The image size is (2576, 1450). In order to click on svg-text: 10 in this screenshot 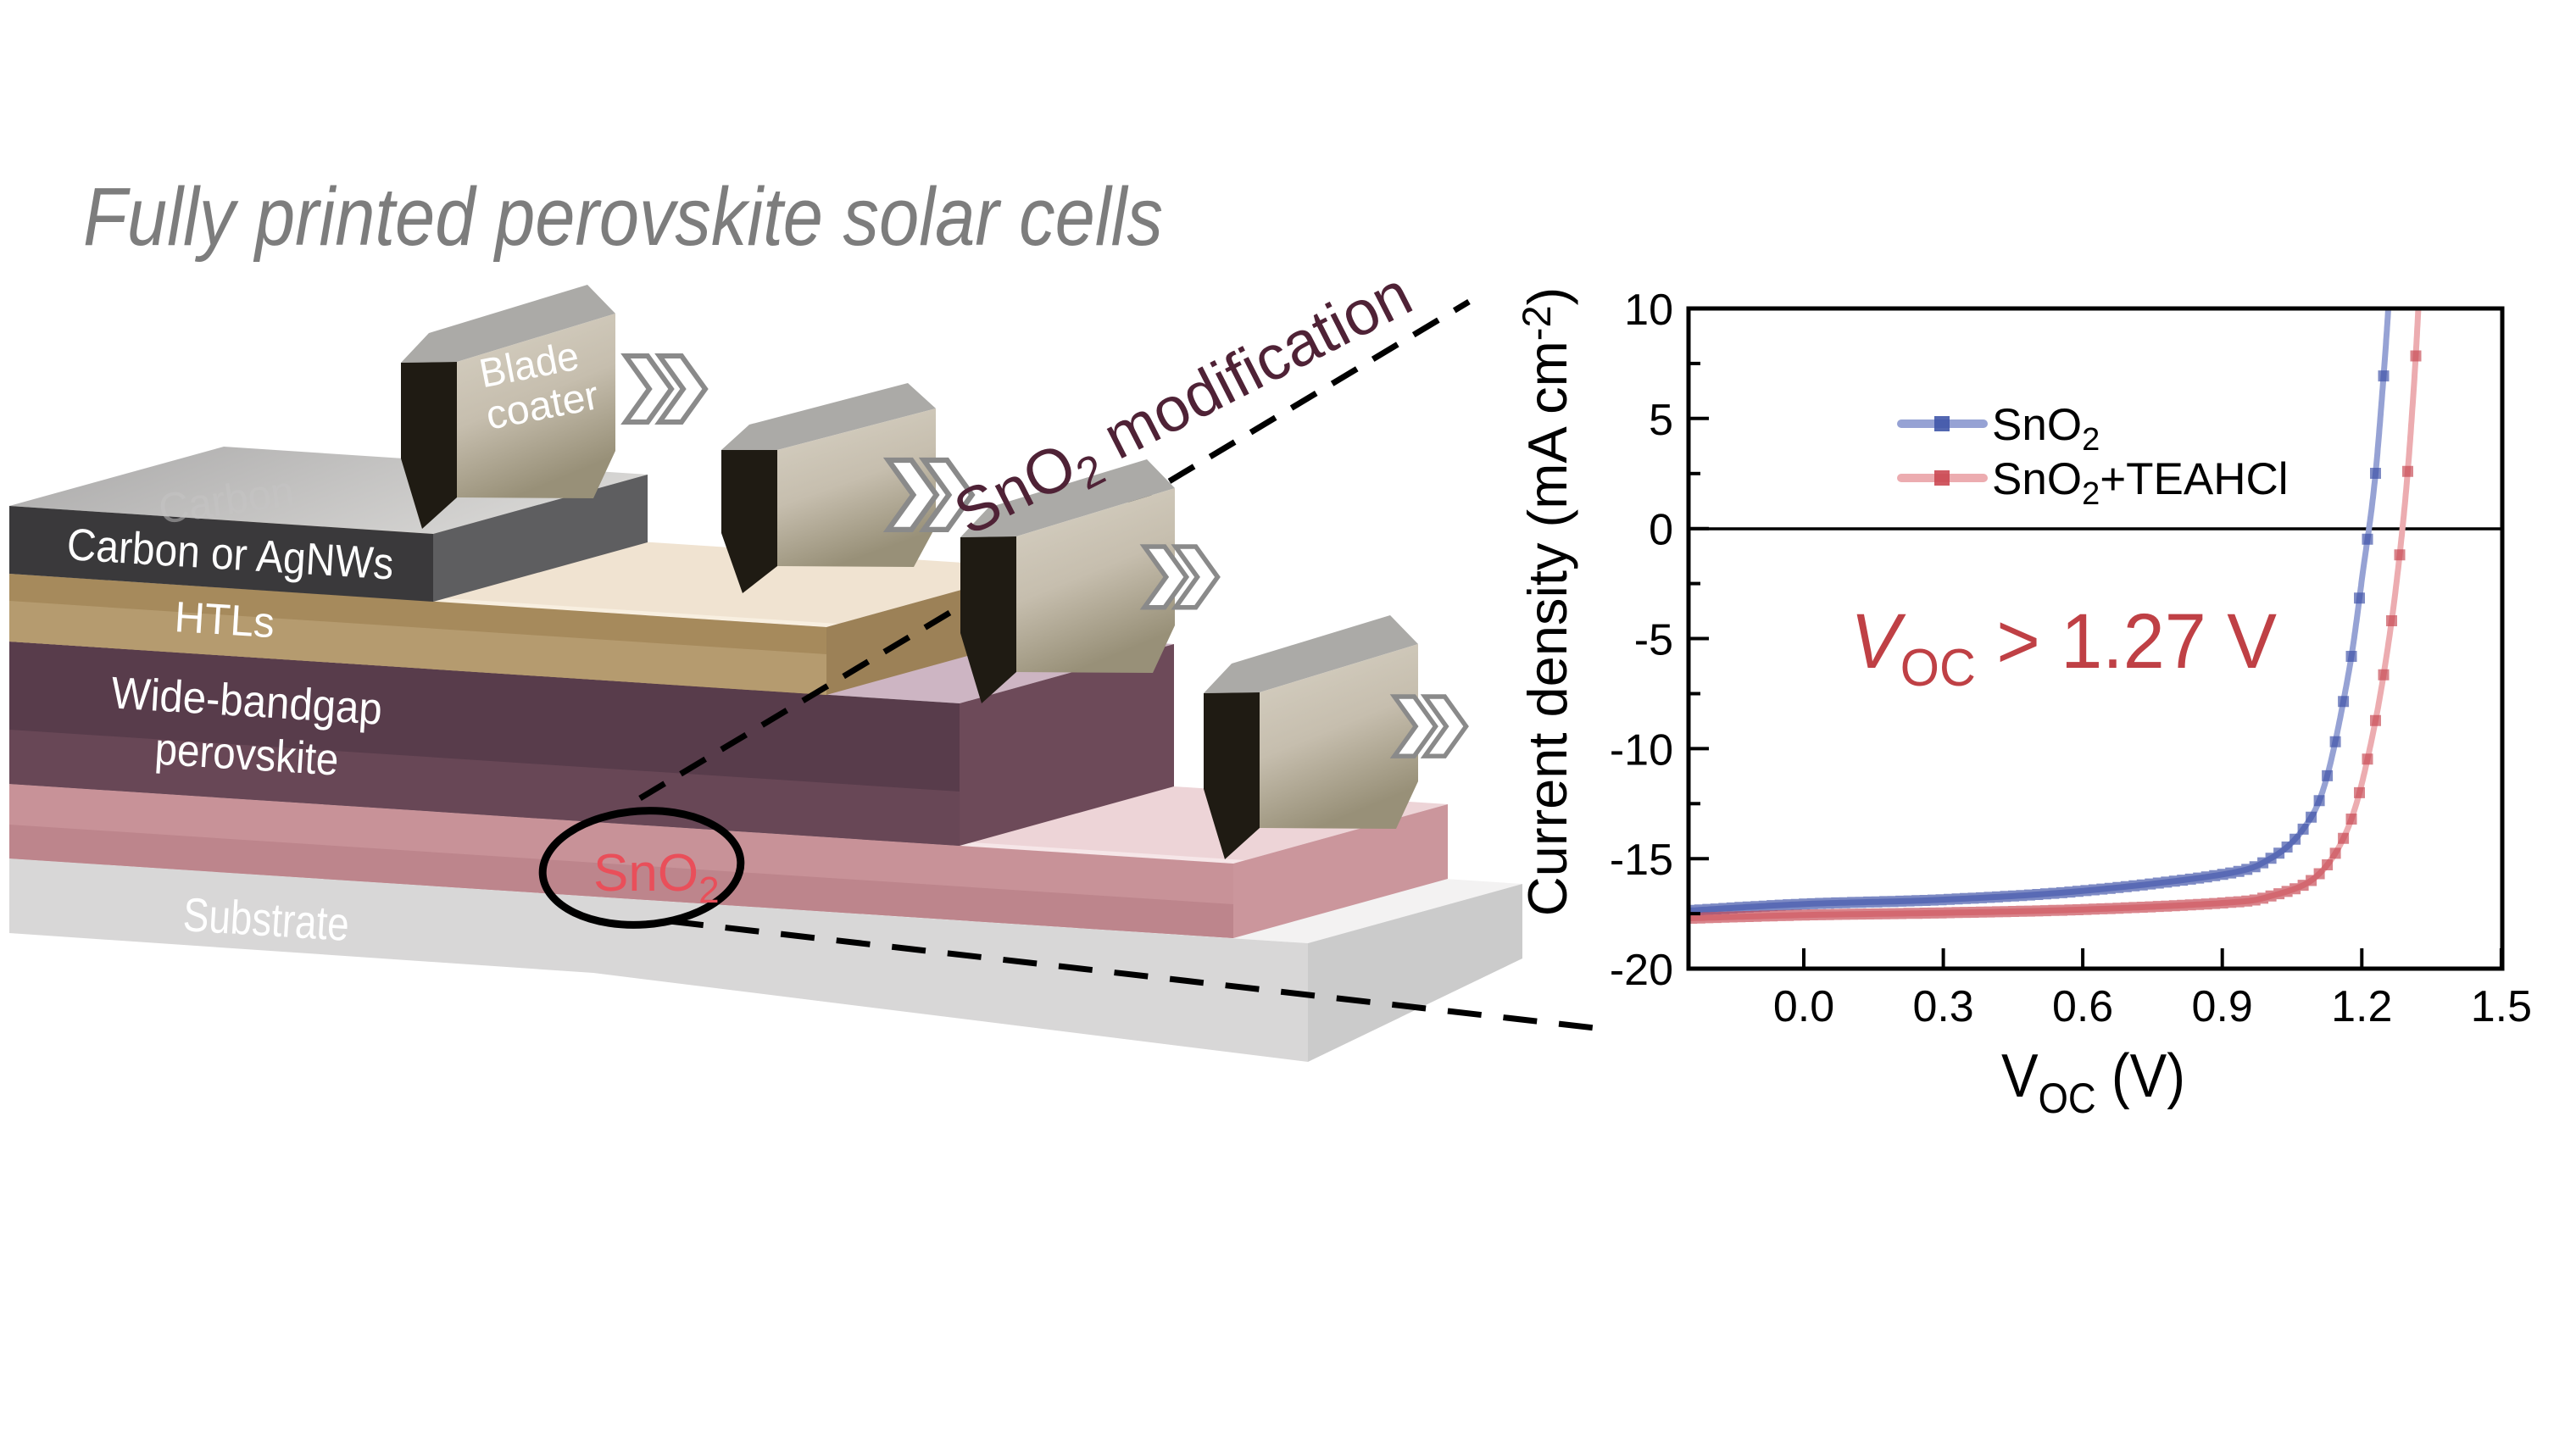, I will do `click(1648, 310)`.